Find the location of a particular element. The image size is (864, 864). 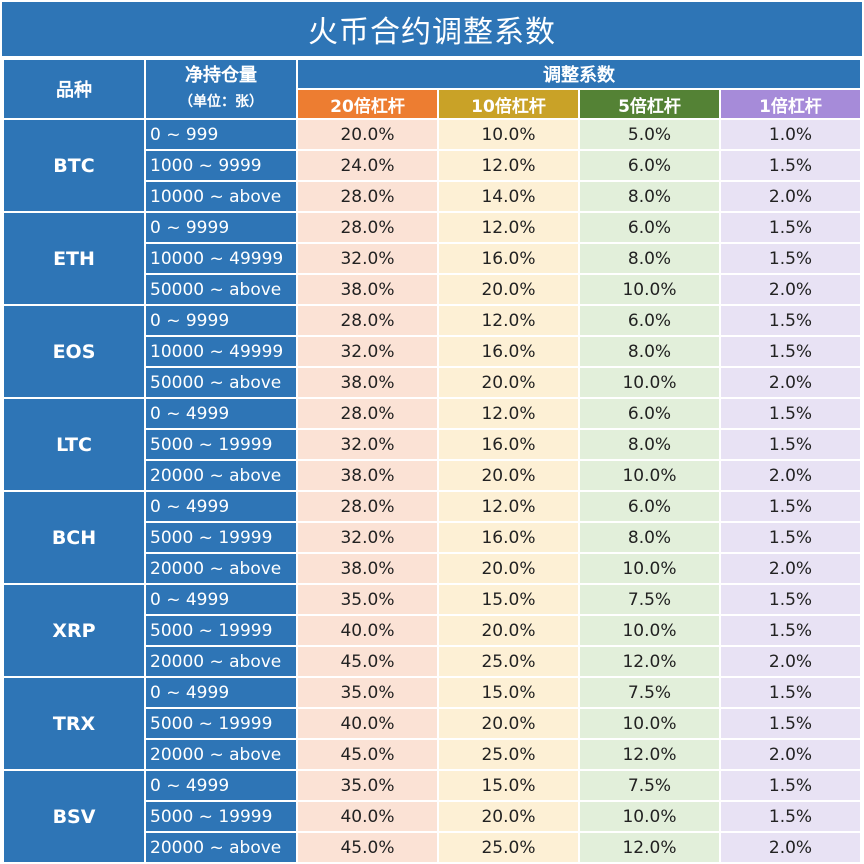

coin-name: BSV is located at coordinates (74, 816).